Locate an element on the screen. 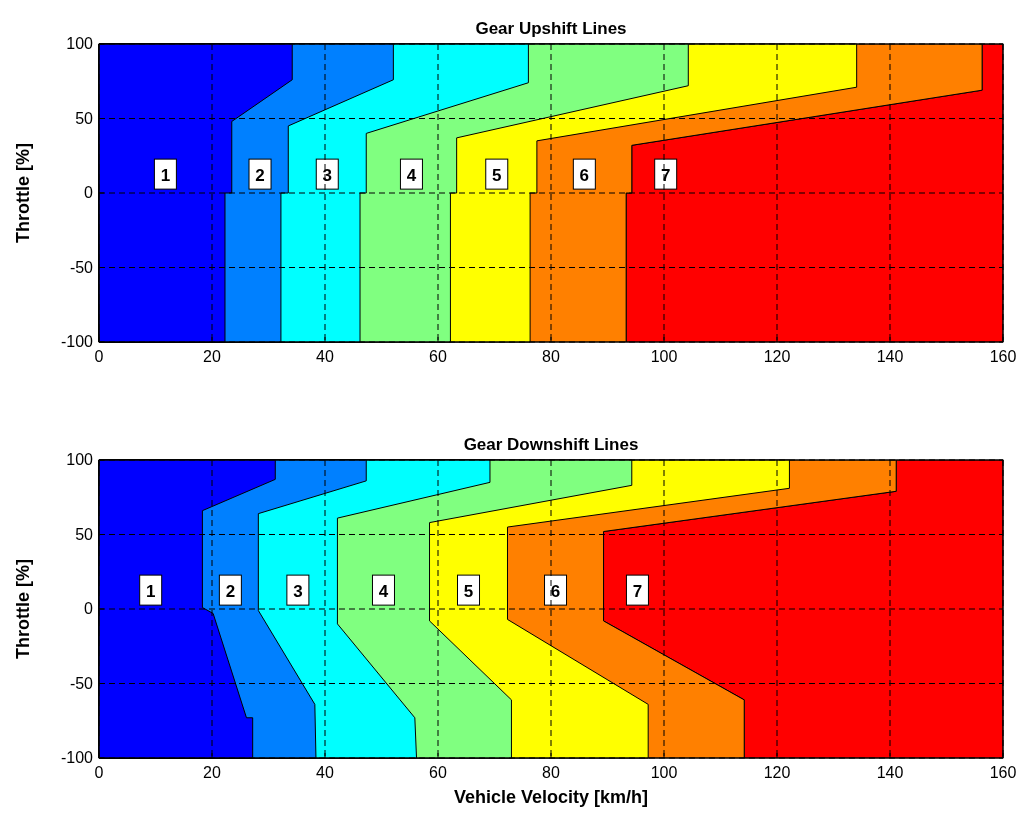  chart-title: Gear Downshift Lines is located at coordinates (551, 444).